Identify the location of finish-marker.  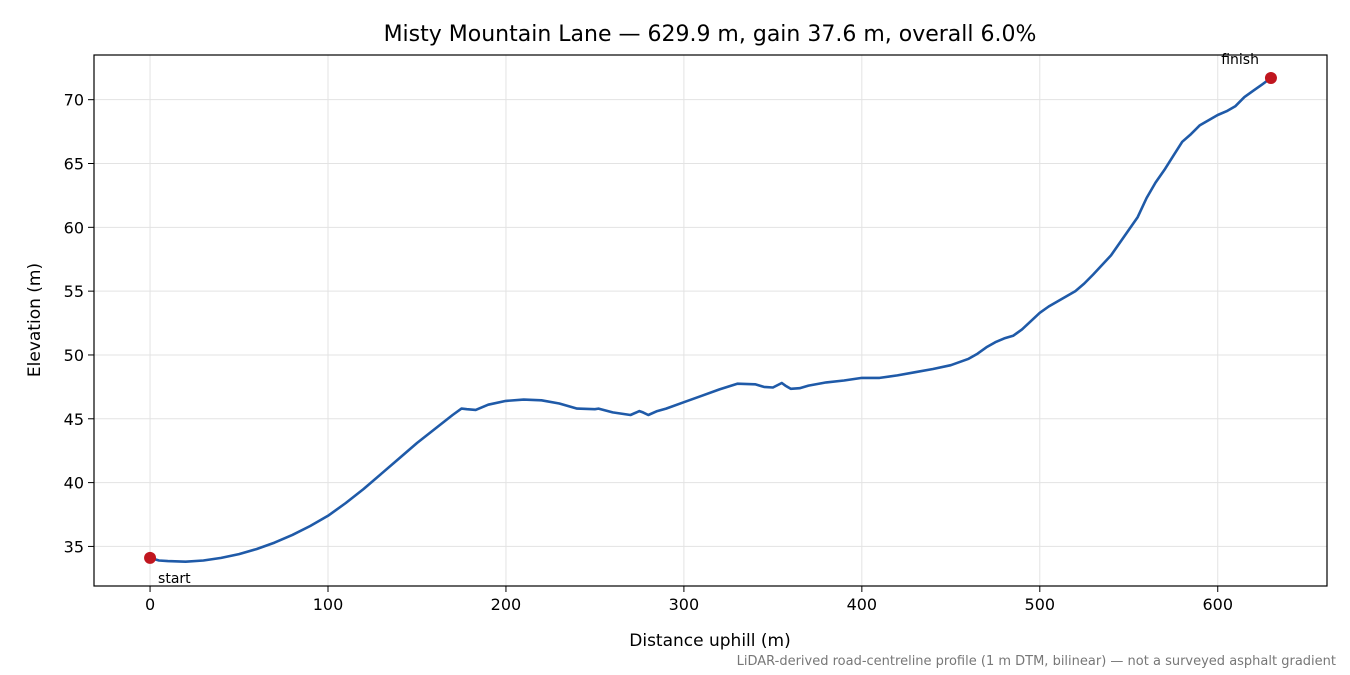
(1270, 77).